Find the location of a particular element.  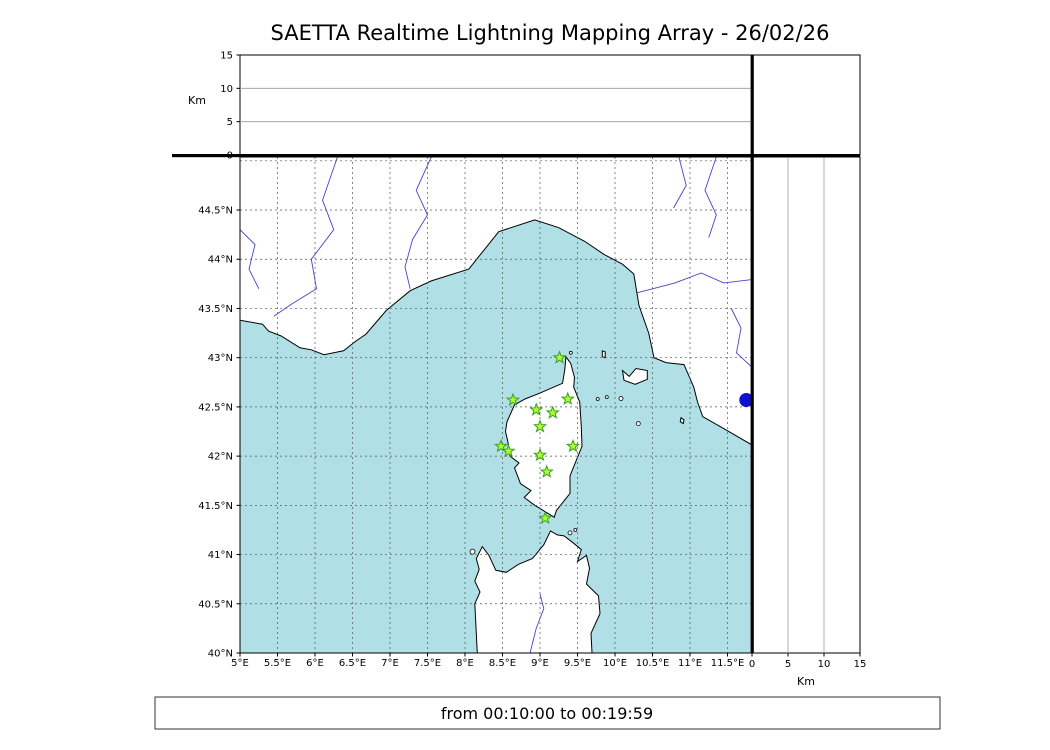

lon-tick-label: 8°E is located at coordinates (465, 663).